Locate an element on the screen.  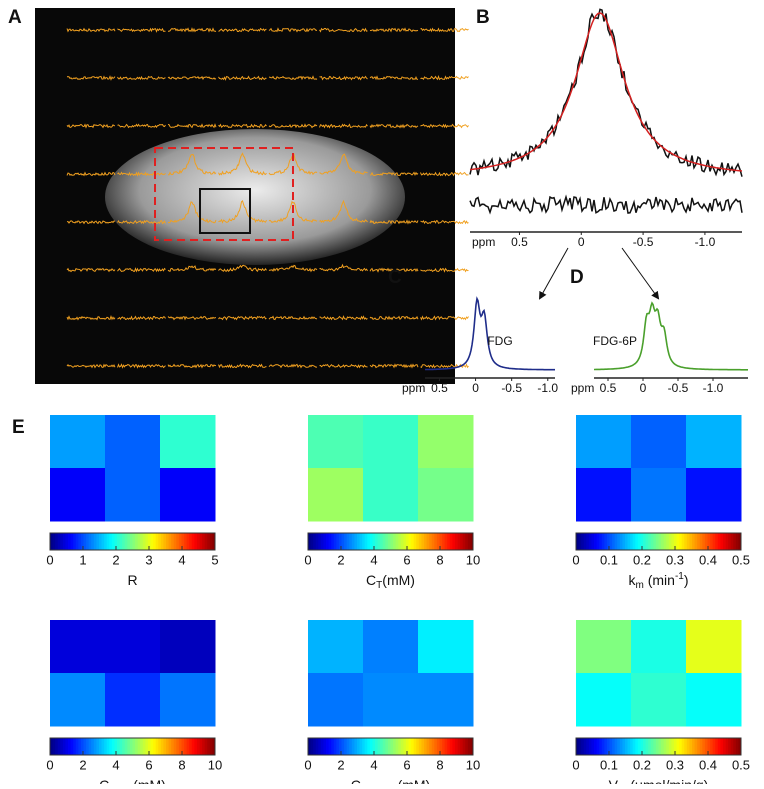
residual is located at coordinates (606, 204).